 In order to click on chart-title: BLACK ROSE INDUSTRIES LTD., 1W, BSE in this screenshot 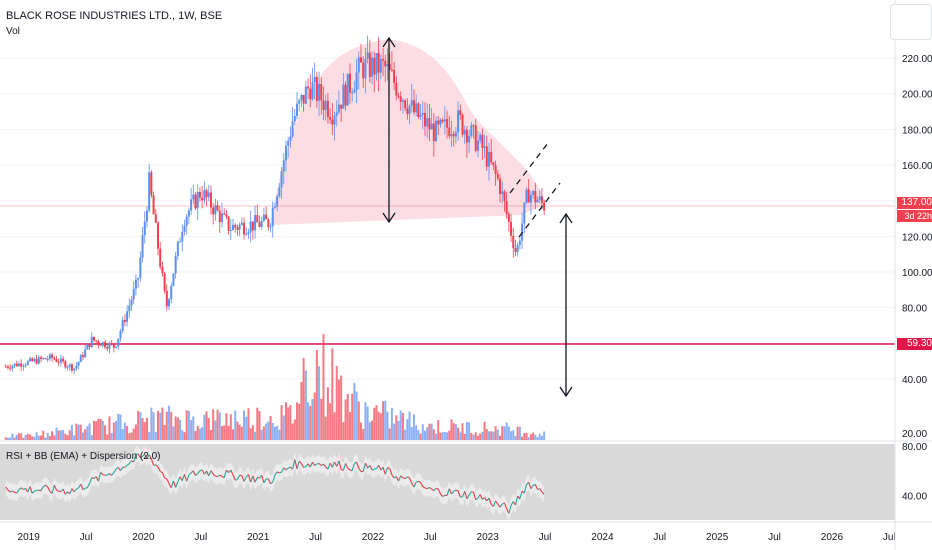, I will do `click(114, 16)`.